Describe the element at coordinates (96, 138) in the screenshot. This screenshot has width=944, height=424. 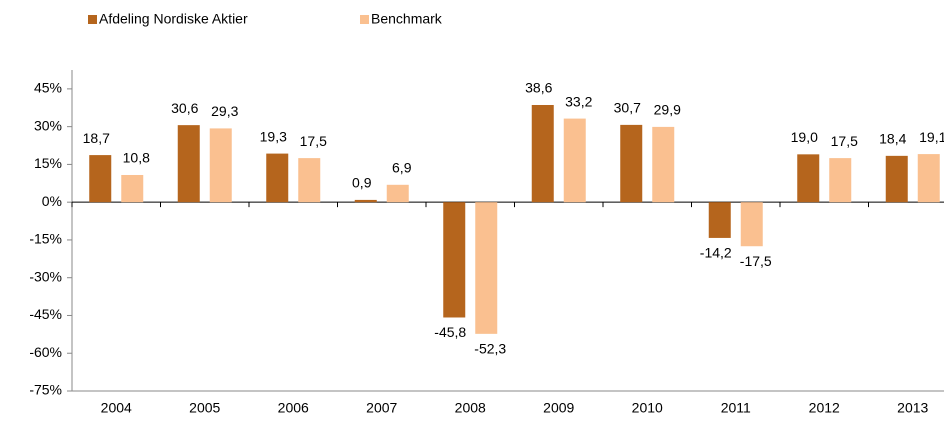
I see `data-label: 18,7` at that location.